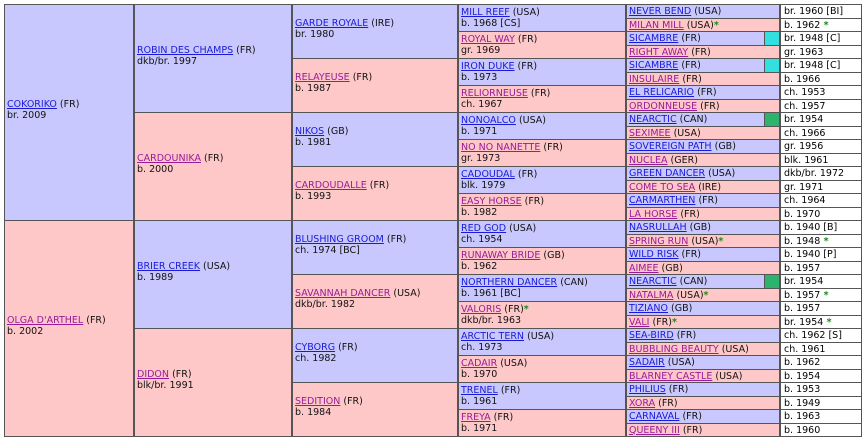 This screenshot has height=439, width=866. Describe the element at coordinates (654, 254) in the screenshot. I see `horse-name-link: WILD RISK` at that location.